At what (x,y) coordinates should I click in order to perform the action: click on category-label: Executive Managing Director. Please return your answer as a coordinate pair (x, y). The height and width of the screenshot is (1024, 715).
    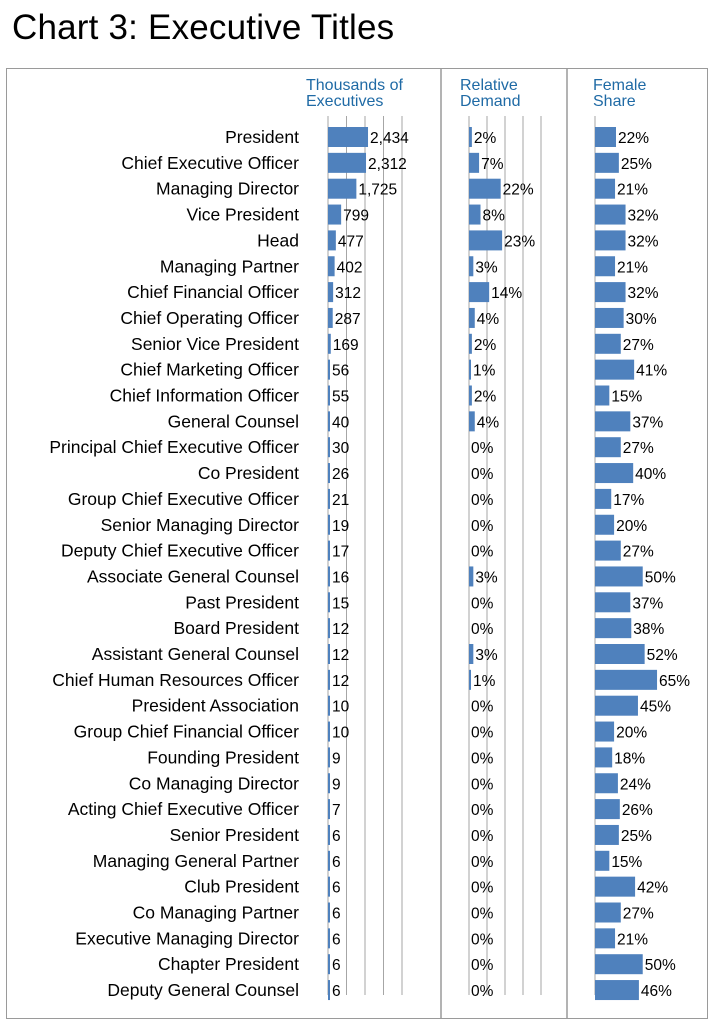
    Looking at the image, I should click on (187, 938).